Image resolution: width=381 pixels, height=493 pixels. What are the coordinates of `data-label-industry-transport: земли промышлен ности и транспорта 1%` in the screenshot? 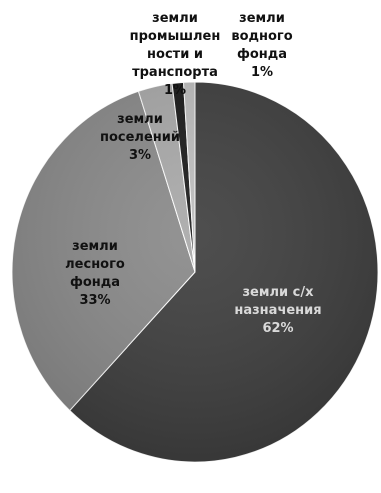 It's located at (175, 54).